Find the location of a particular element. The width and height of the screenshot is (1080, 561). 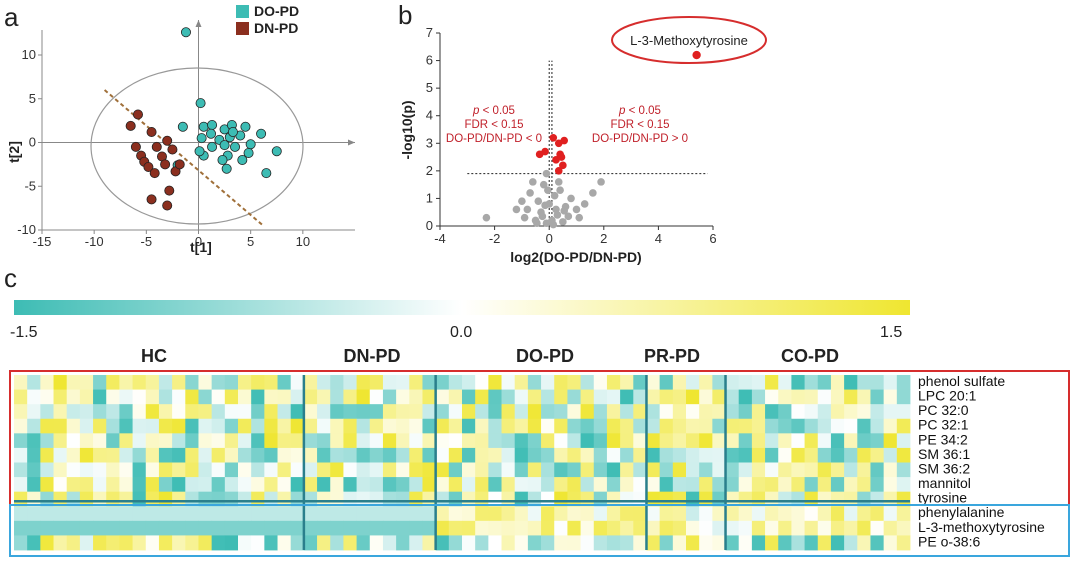

volcano-y-tick-label: 5 is located at coordinates (429, 87).